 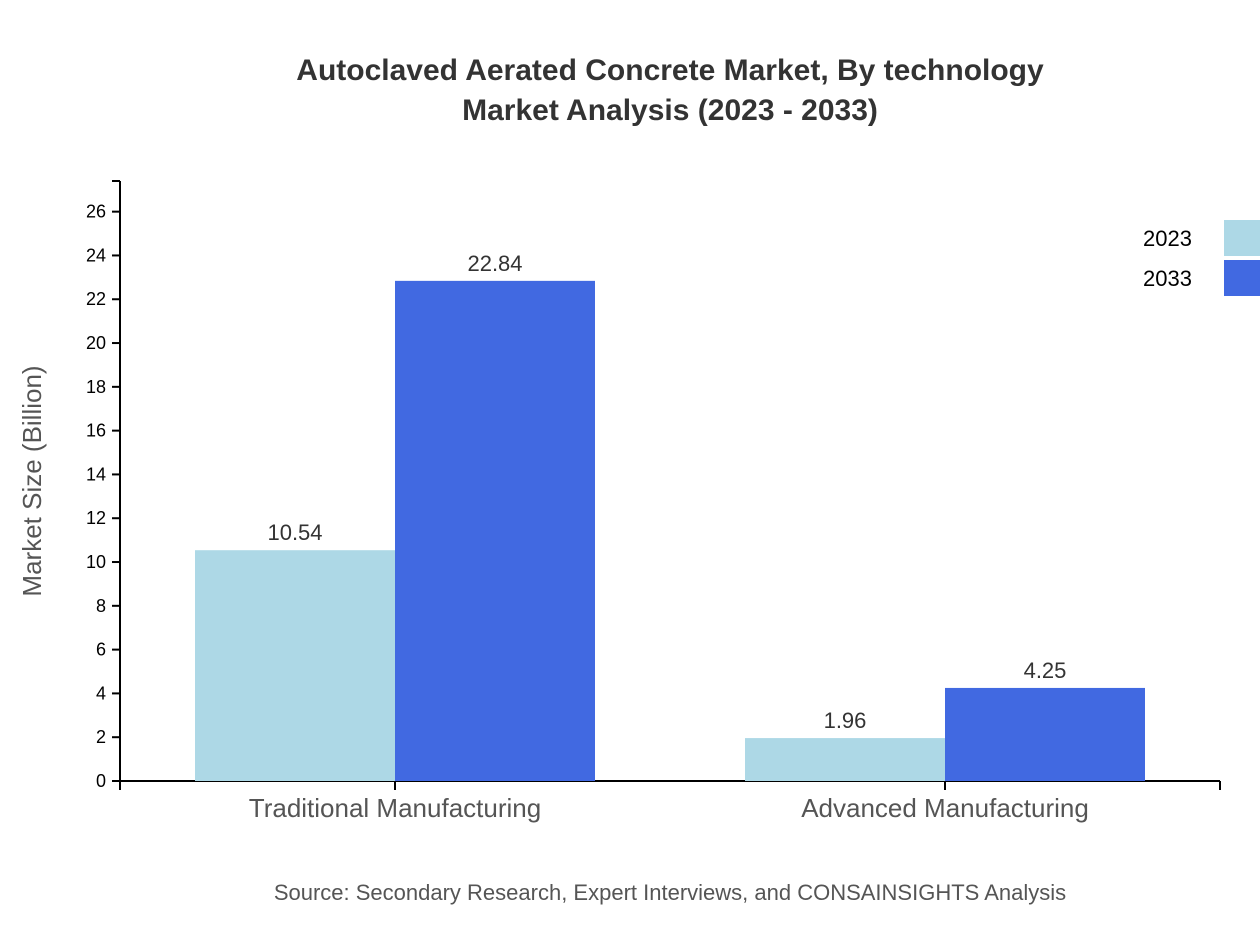 I want to click on y-tick-label: 12, so click(x=96, y=518).